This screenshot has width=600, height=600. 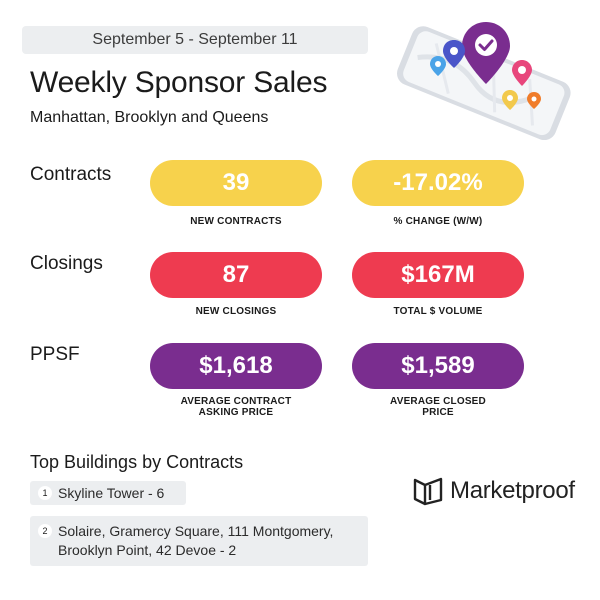 I want to click on marketproof-logo: Marketproof, so click(x=493, y=491).